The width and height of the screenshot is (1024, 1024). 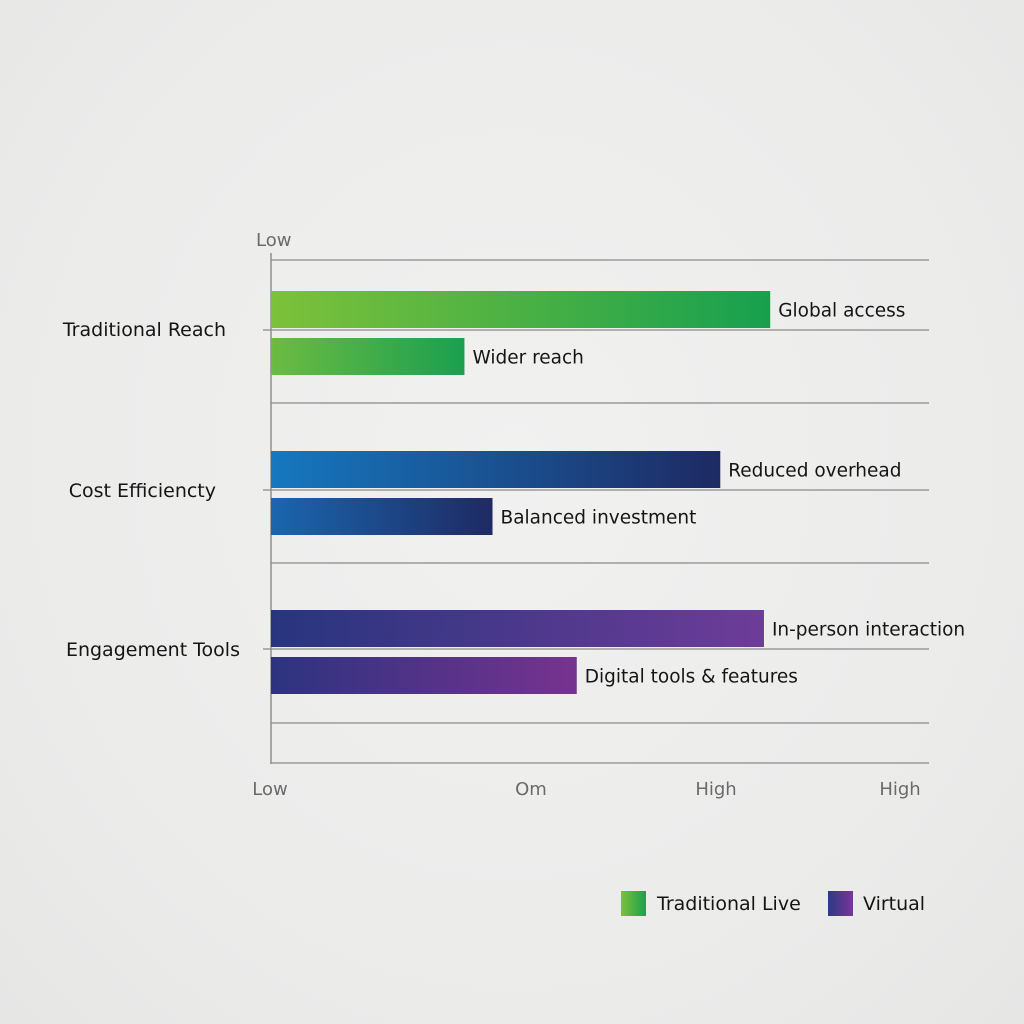 What do you see at coordinates (142, 491) in the screenshot?
I see `category-label: Cost Efficiencty` at bounding box center [142, 491].